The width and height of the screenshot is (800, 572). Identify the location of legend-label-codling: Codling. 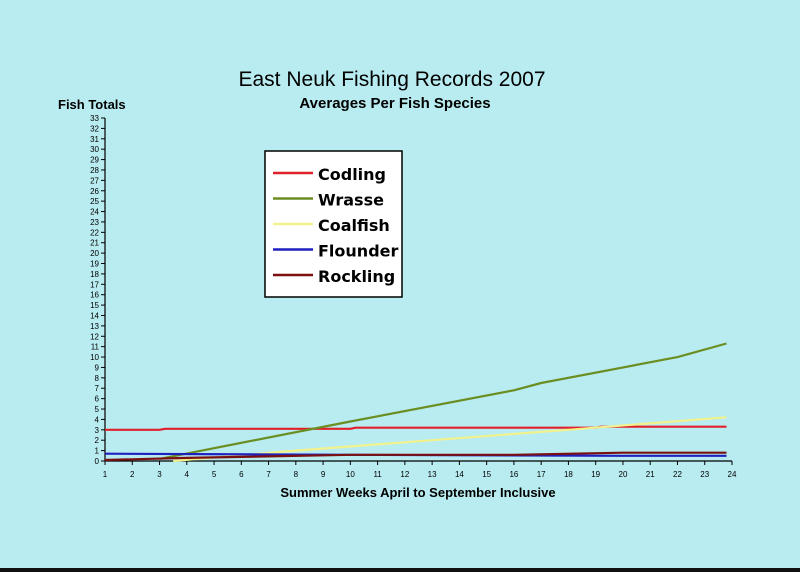
(352, 174).